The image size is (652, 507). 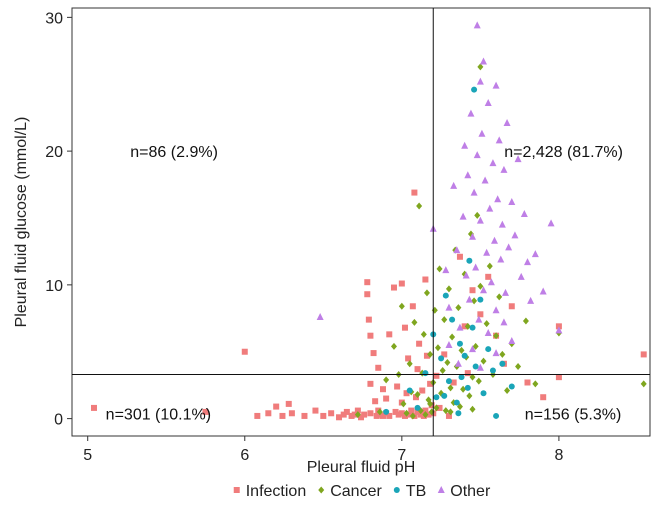 What do you see at coordinates (21, 222) in the screenshot?
I see `y-axis-title: Pleural fluid glucose (mmol/L)` at bounding box center [21, 222].